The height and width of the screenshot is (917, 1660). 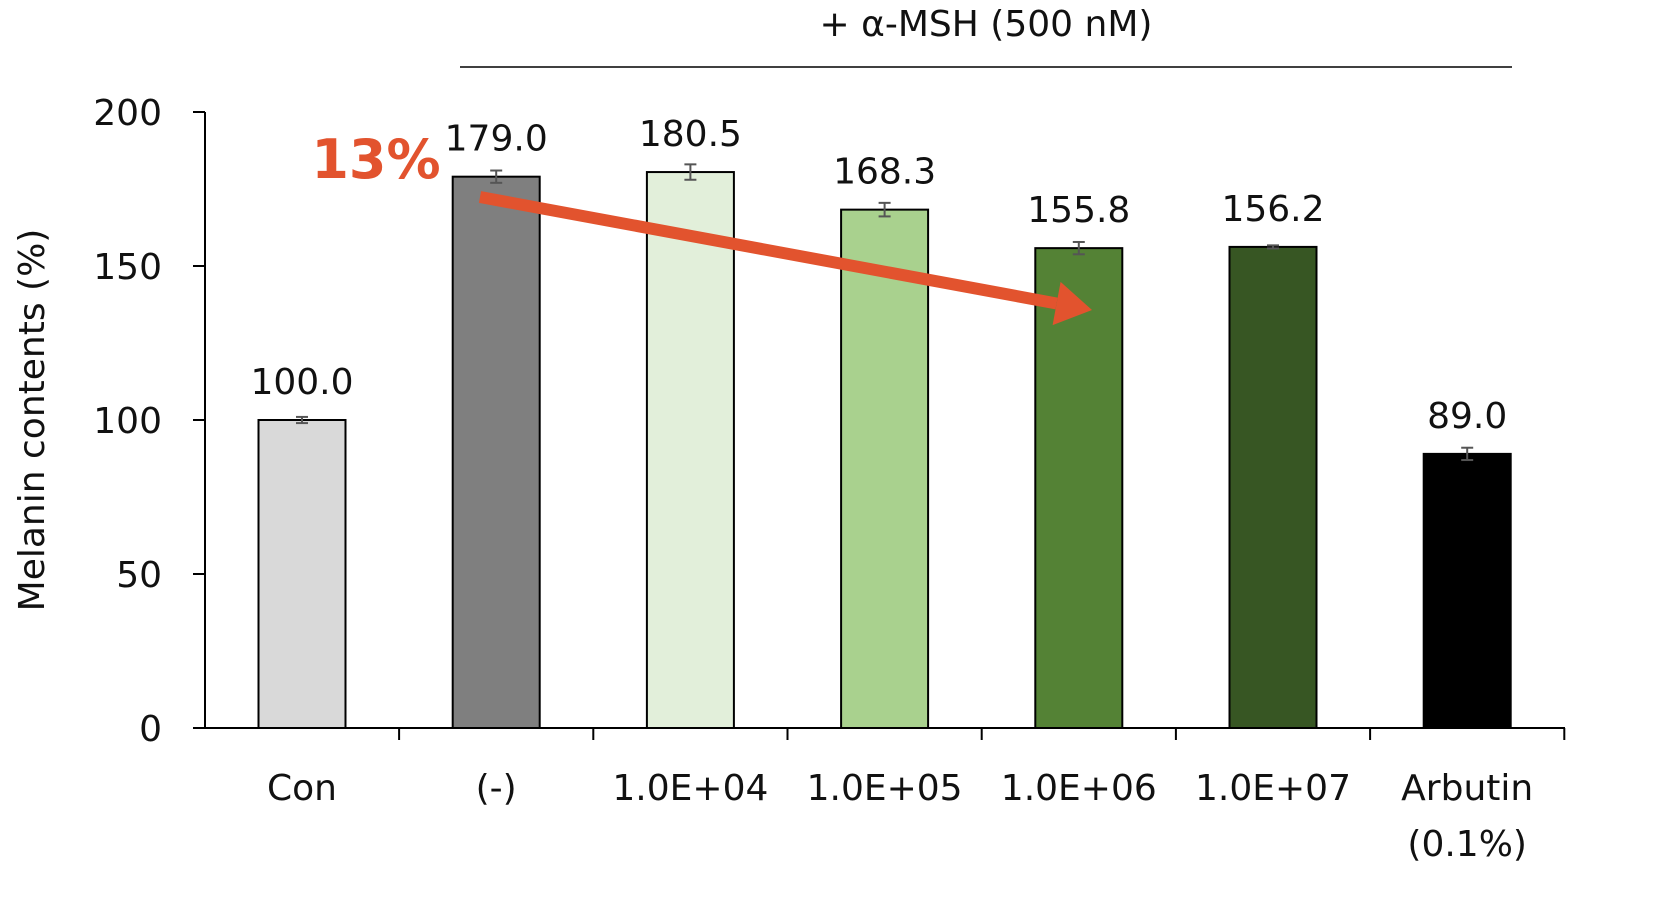 I want to click on data-label-0: 100.0, so click(x=301, y=382).